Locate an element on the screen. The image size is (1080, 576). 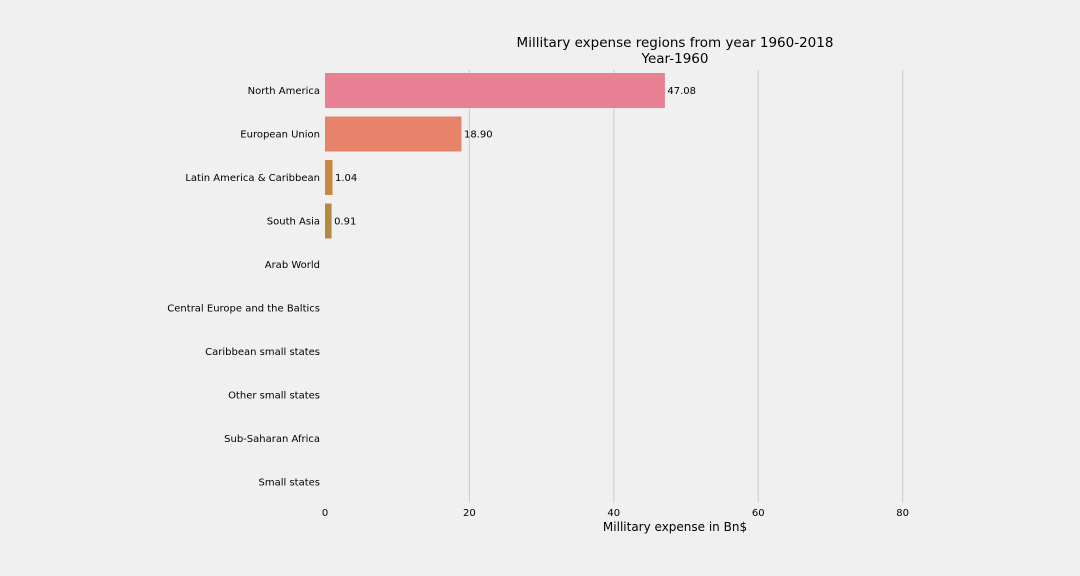
bar-north-america is located at coordinates (495, 90).